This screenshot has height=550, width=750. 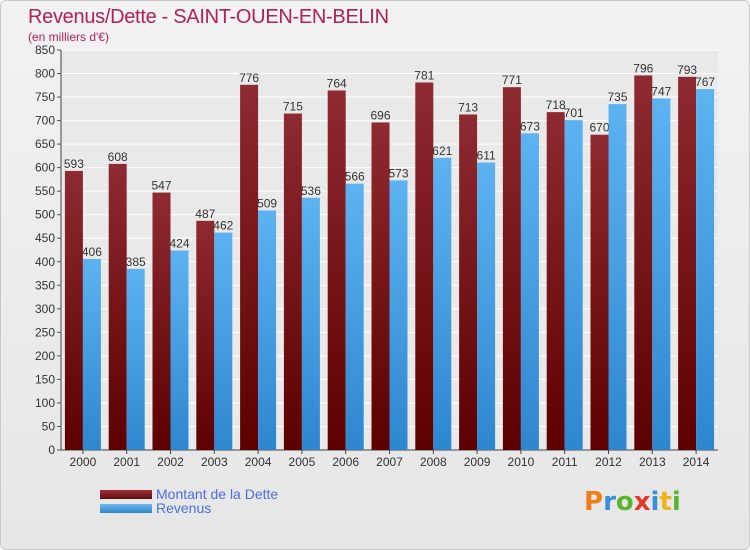 I want to click on y-tick-label: 850, so click(x=45, y=50).